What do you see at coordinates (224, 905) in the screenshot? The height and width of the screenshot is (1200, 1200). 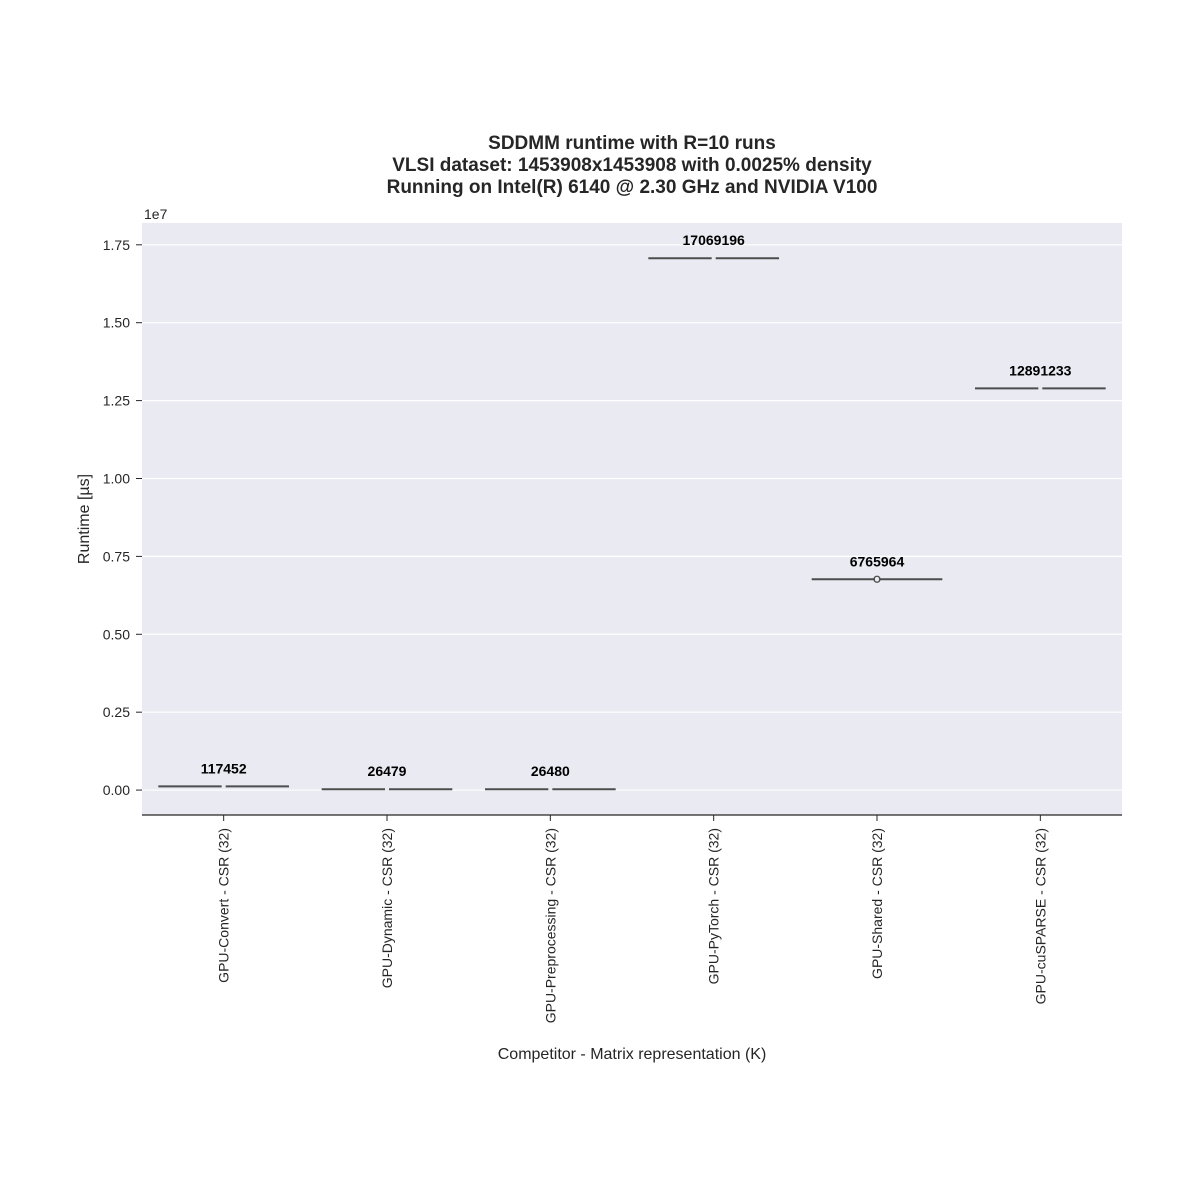 I see `x-tick-label: GPU-Convert - CSR (32)` at bounding box center [224, 905].